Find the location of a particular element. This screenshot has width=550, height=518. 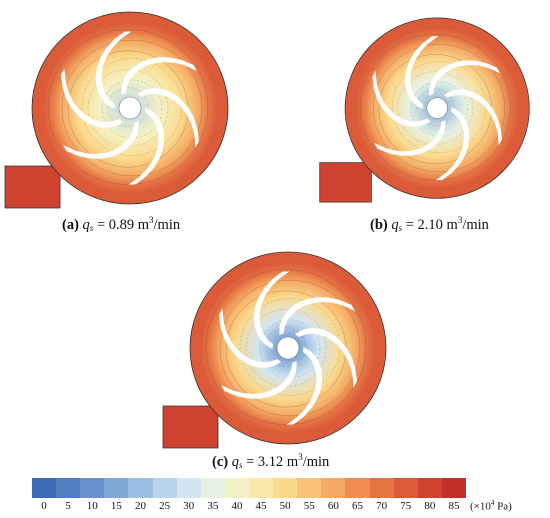

colorbar-unit-prefix: (×10 is located at coordinates (480, 506).